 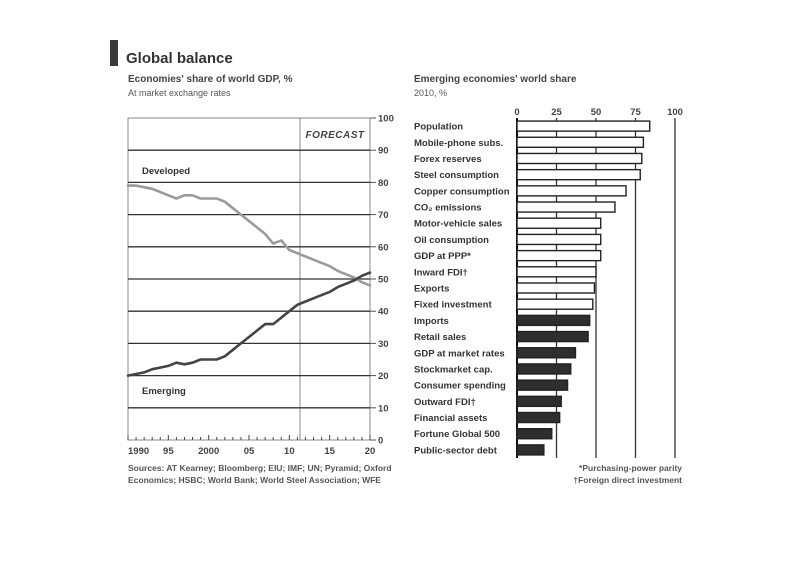 What do you see at coordinates (450, 418) in the screenshot?
I see `category-label: Financial assets` at bounding box center [450, 418].